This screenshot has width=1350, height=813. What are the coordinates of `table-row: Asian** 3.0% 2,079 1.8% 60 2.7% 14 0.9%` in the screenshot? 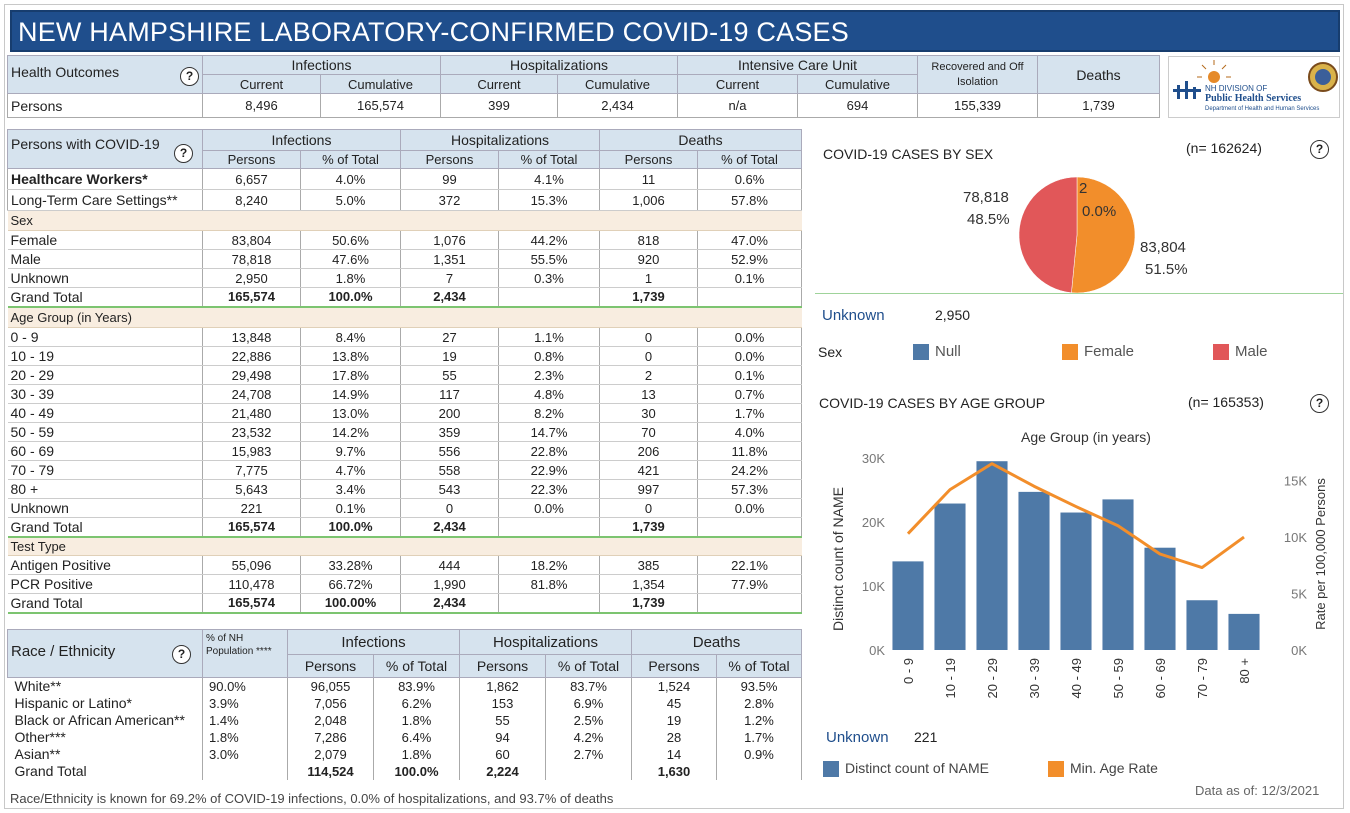 It's located at (405, 754).